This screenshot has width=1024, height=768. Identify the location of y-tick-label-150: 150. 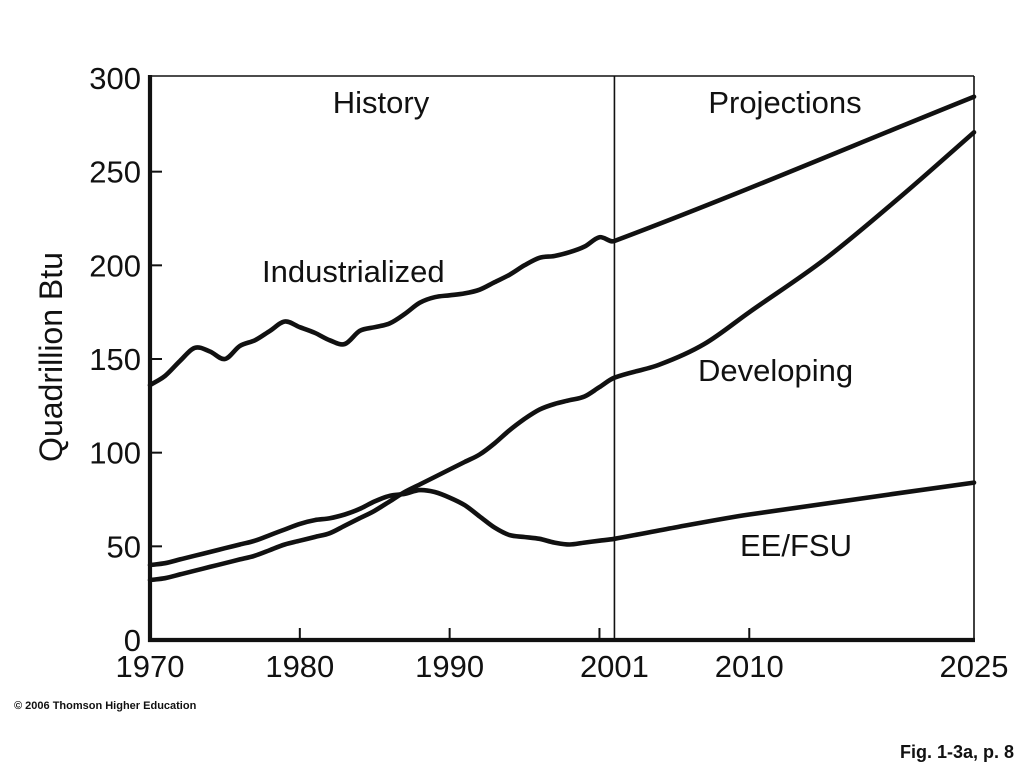
(115, 359).